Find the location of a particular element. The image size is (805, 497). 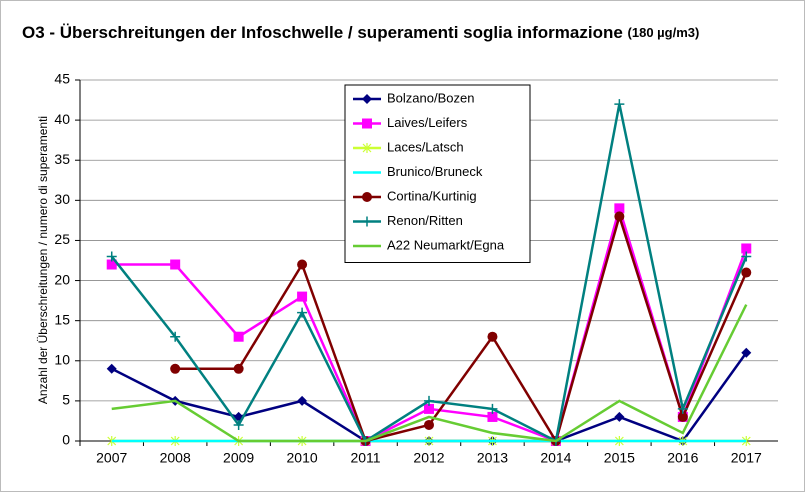

x-tick-label: 2010 is located at coordinates (302, 458).